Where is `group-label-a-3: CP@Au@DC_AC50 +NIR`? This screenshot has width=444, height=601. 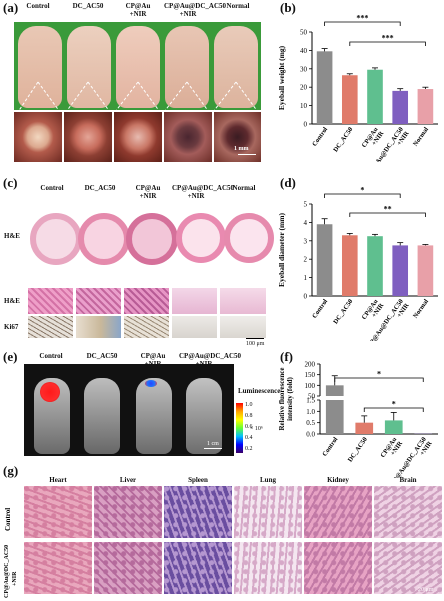
group-label-a-3: CP@Au@DC_AC50 +NIR is located at coordinates (195, 10).